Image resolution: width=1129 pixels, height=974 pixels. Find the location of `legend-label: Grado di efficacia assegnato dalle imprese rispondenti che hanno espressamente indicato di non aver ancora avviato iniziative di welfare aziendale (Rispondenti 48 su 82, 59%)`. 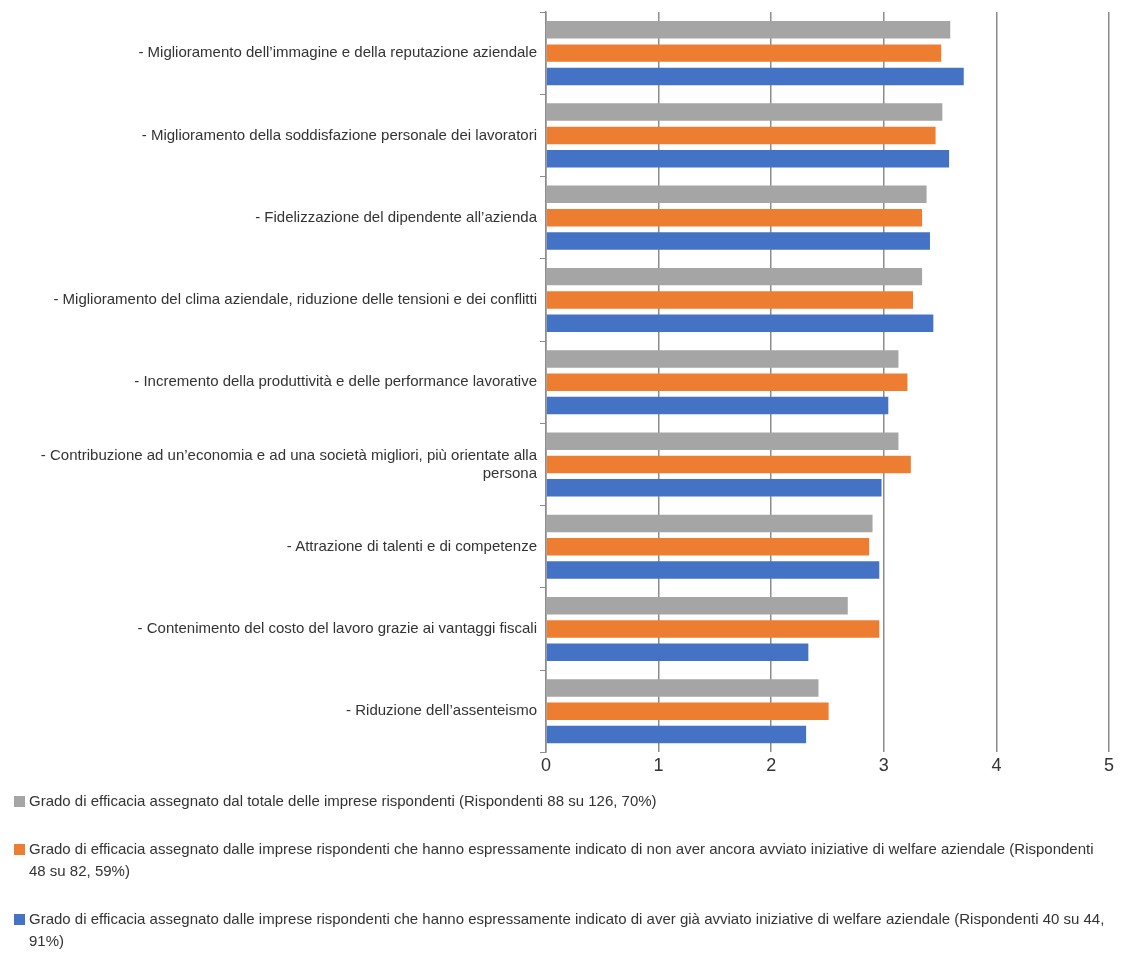

legend-label: Grado di efficacia assegnato dalle imprese rispondenti che hanno espressamente indicato di non aver ancora avviato iniziative di welfare aziendale (Rispondenti 48 su 82, 59%) is located at coordinates (562, 860).